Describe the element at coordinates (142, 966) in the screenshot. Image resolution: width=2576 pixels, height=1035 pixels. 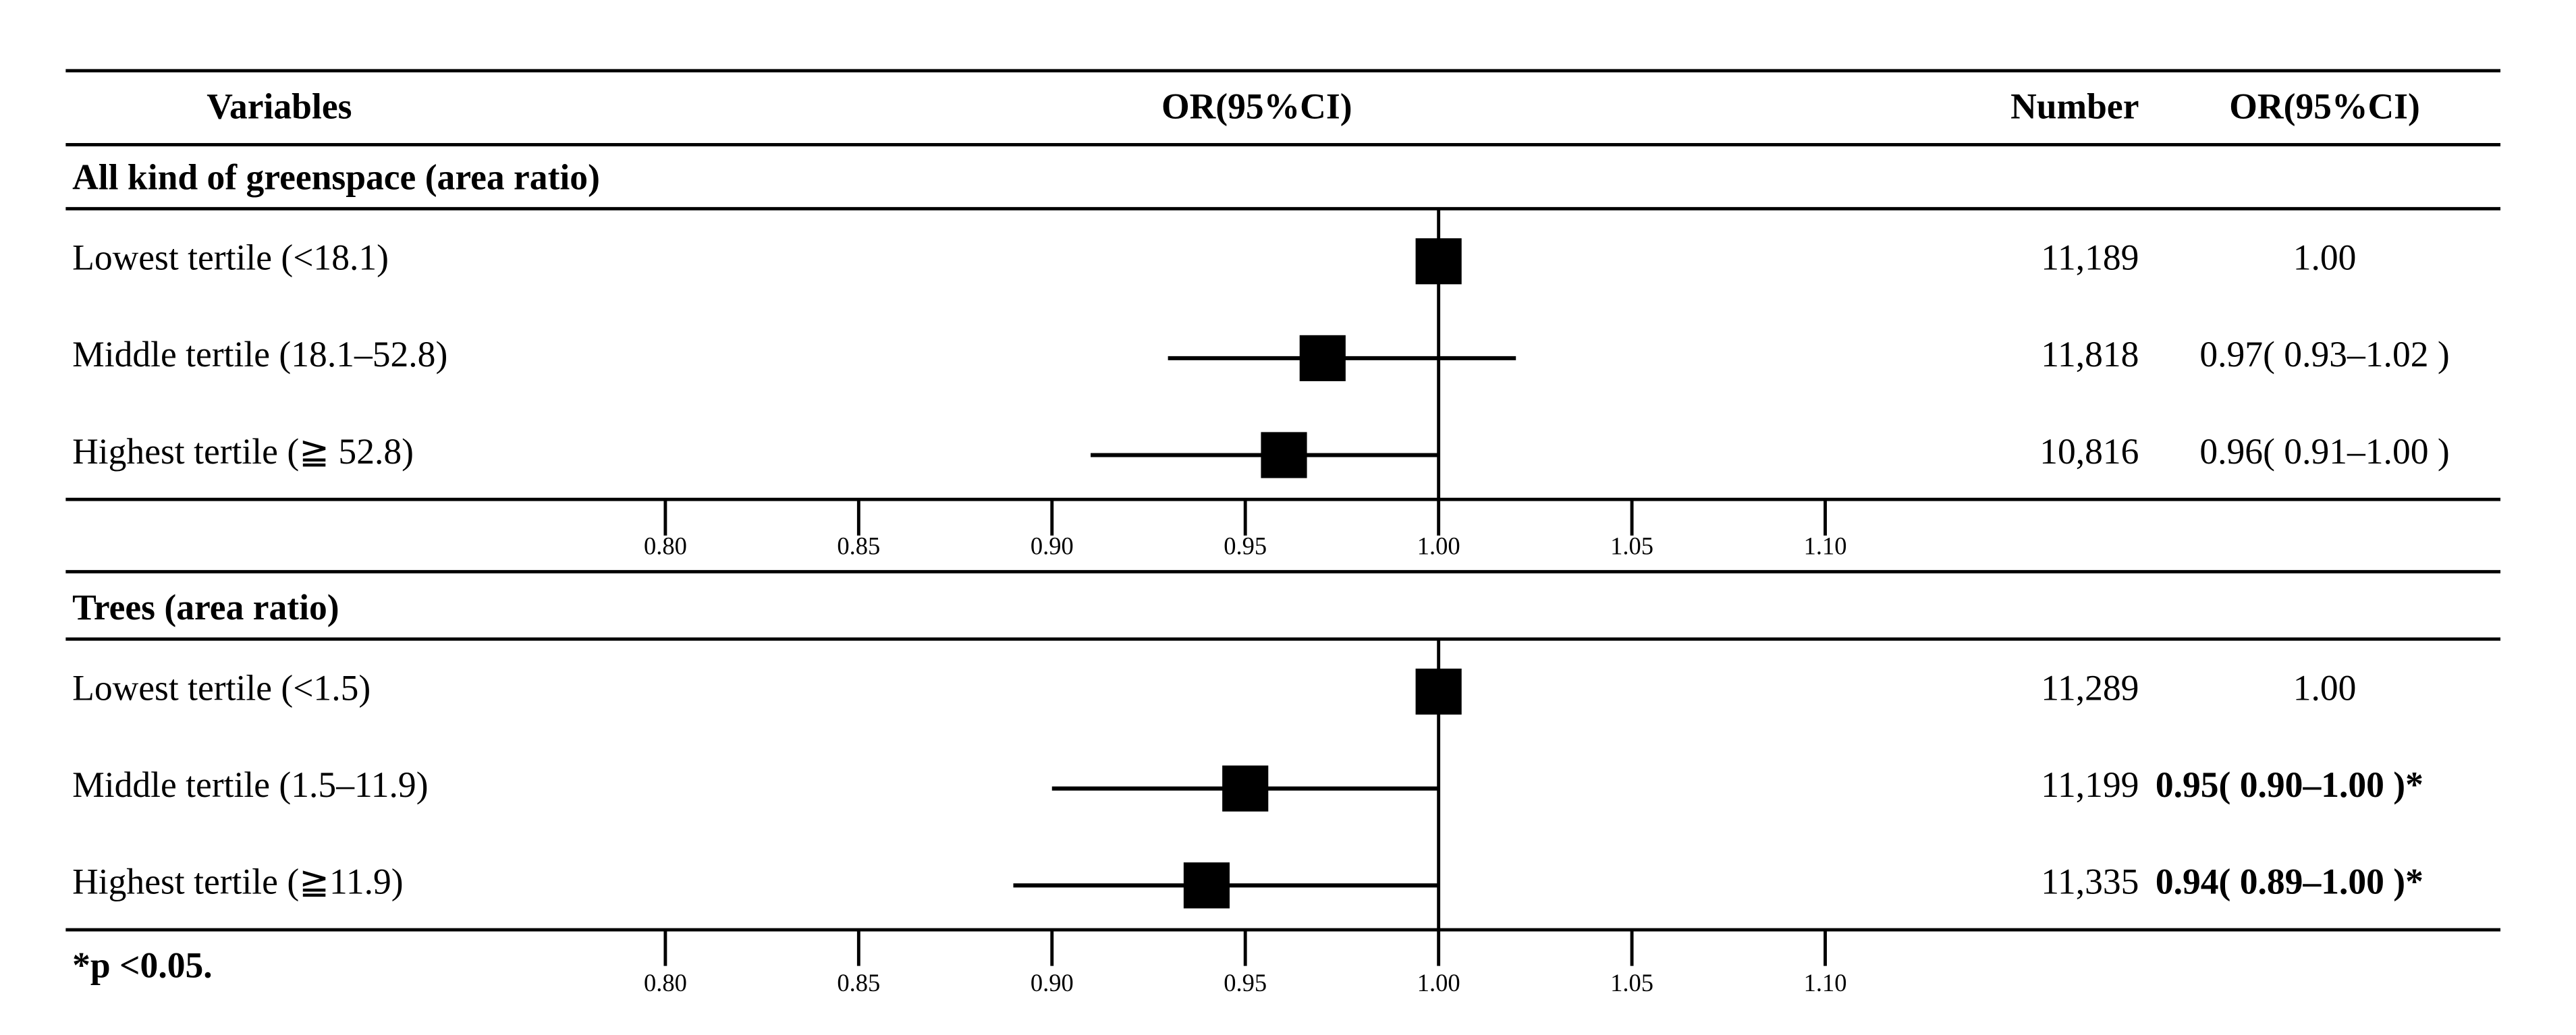
I see `footnote: *p <0.05.` at that location.